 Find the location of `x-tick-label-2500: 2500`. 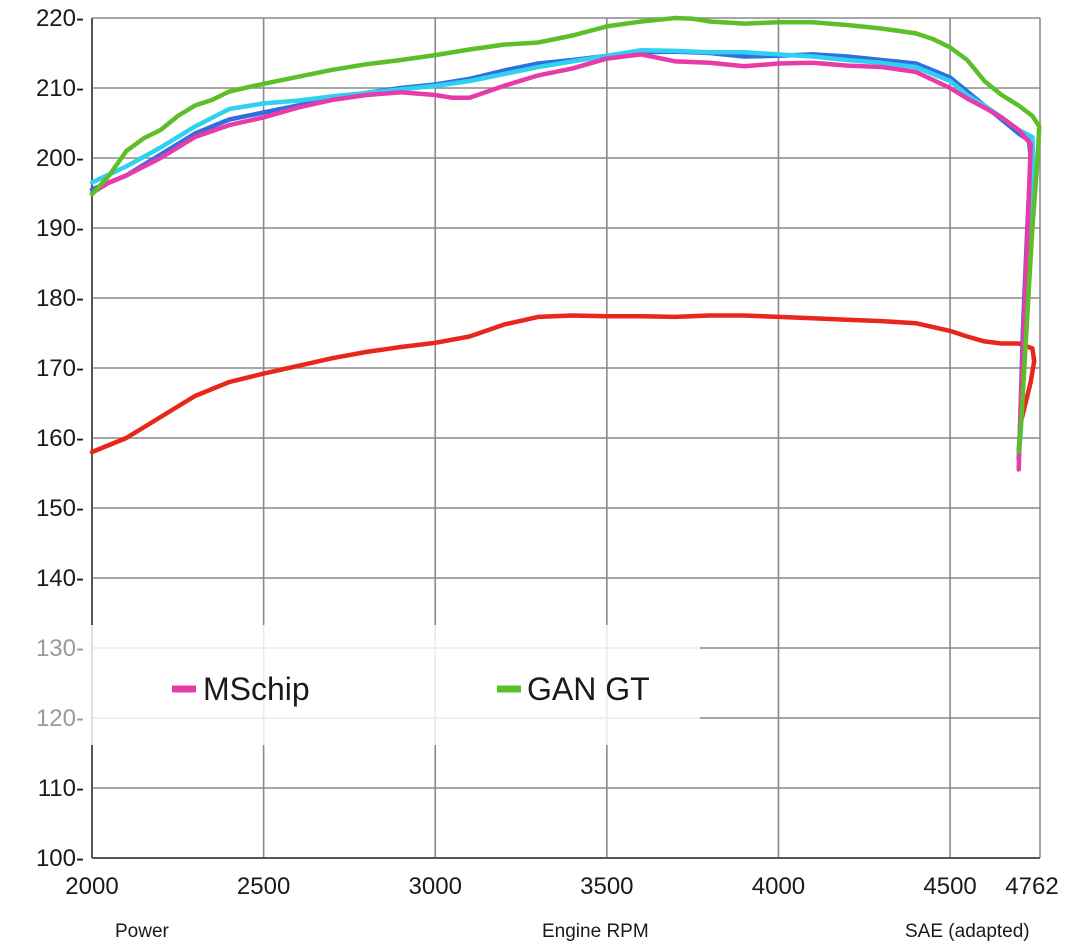

x-tick-label-2500: 2500 is located at coordinates (263, 886).